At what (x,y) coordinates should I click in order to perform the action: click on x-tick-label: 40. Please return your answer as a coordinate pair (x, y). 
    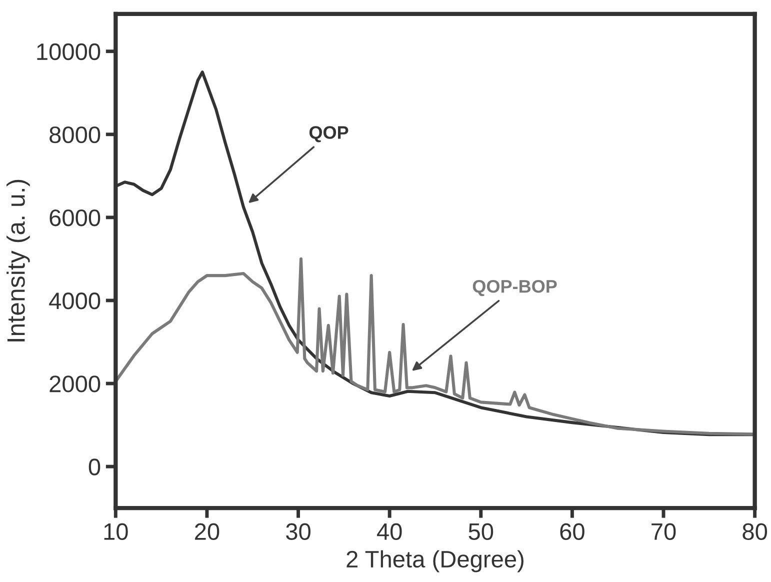
    Looking at the image, I should click on (389, 531).